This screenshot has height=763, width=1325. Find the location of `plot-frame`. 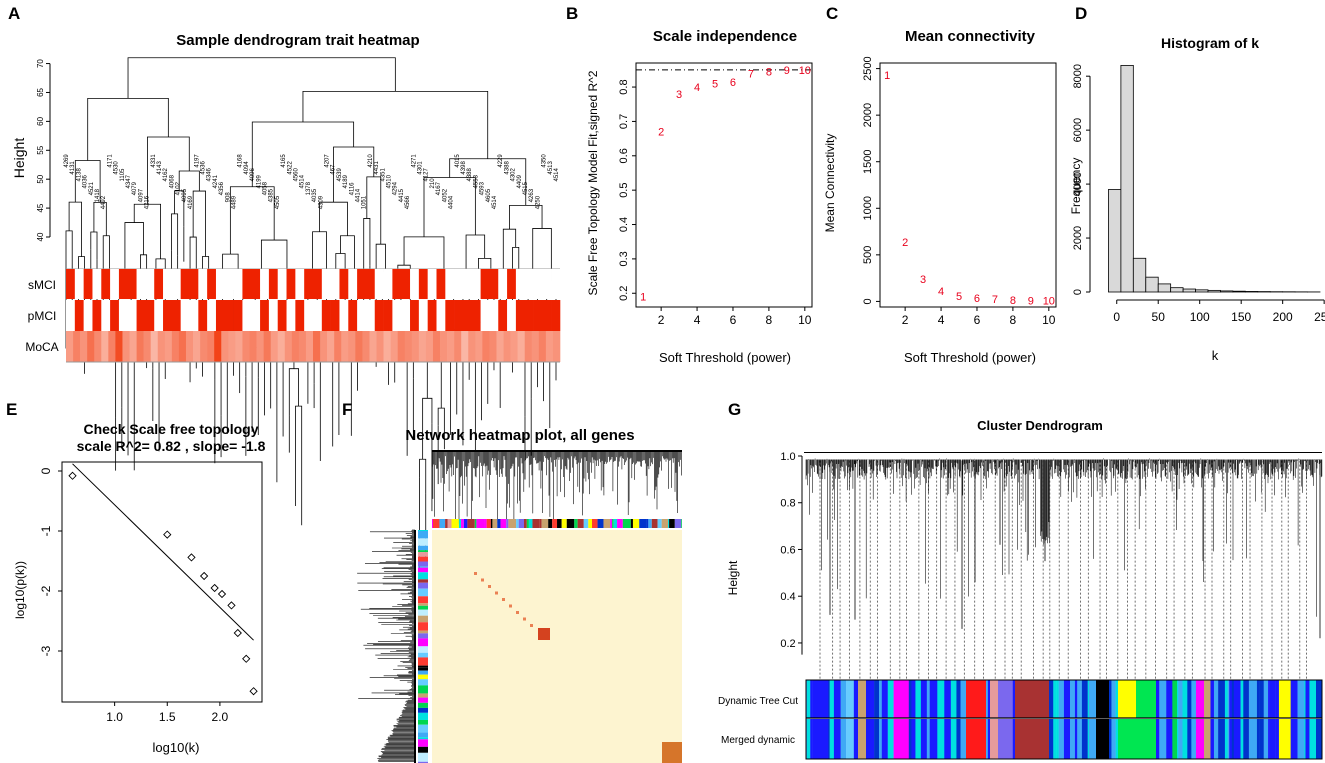

plot-frame is located at coordinates (968, 185).